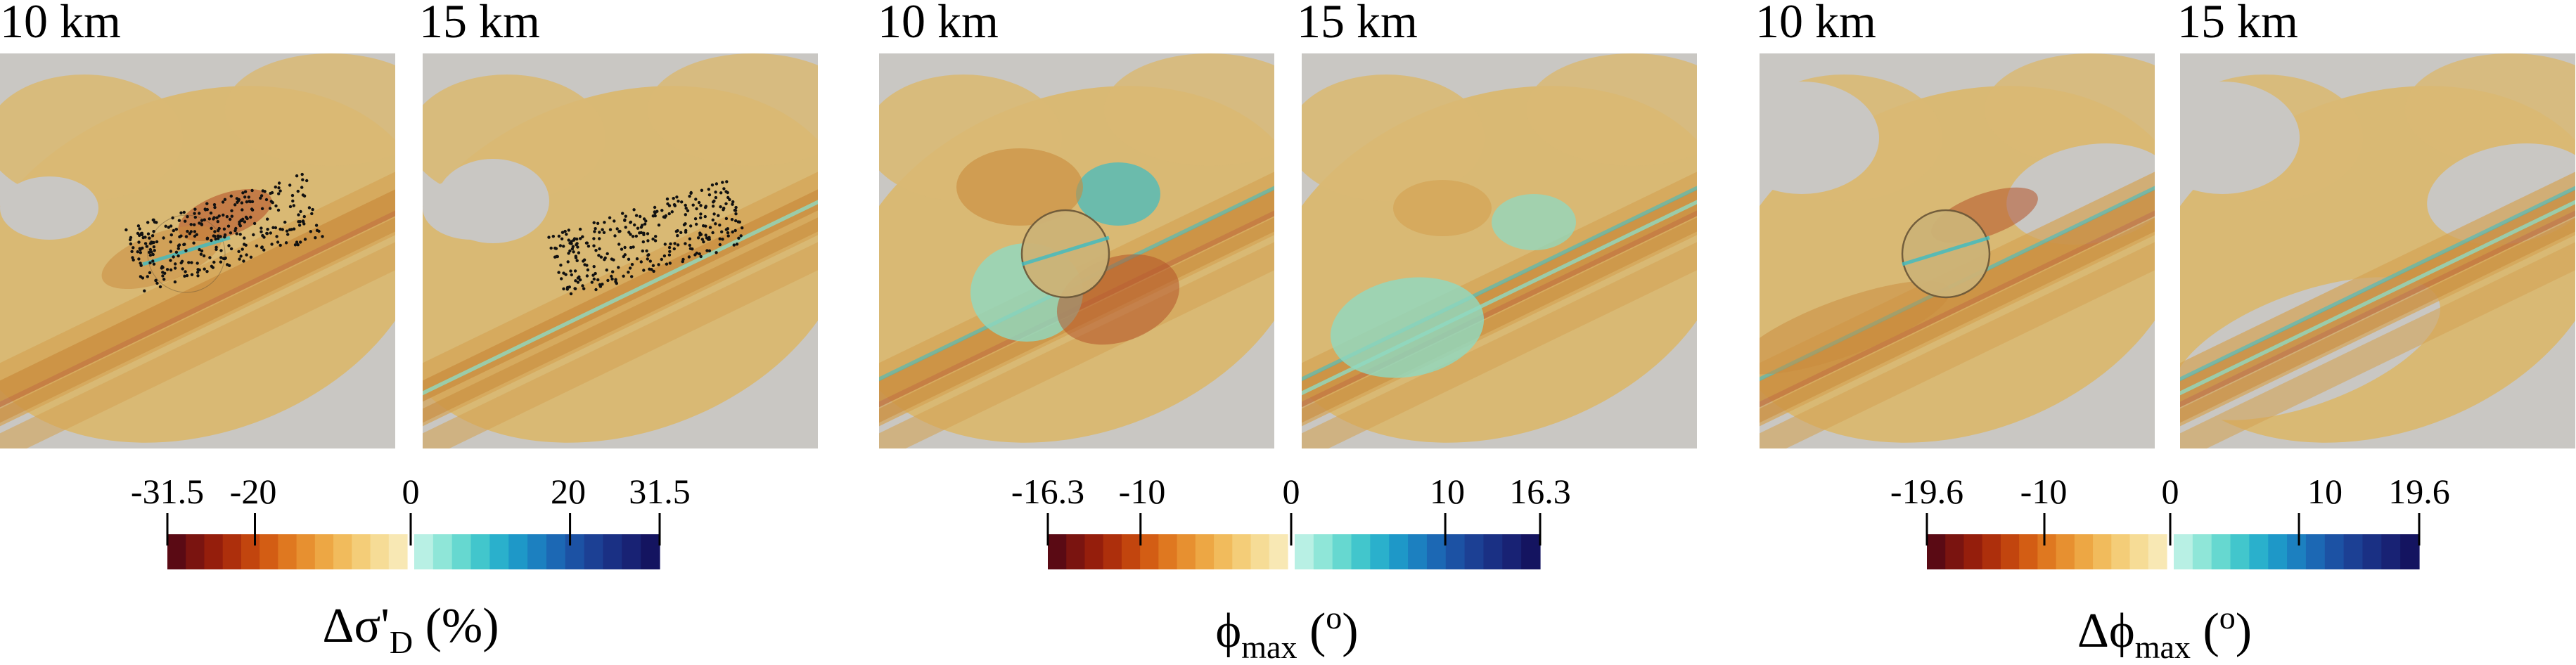 This screenshot has height=665, width=2576. What do you see at coordinates (167, 491) in the screenshot?
I see `colorbar-tick-label: -31.5` at bounding box center [167, 491].